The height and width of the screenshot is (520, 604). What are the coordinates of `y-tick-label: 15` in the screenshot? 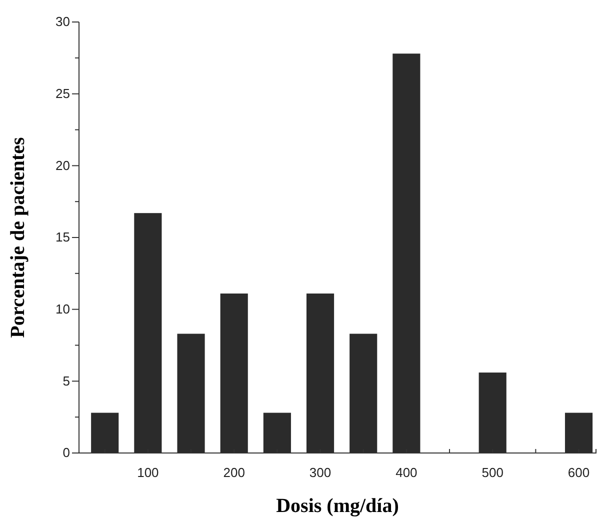 It's located at (63, 237).